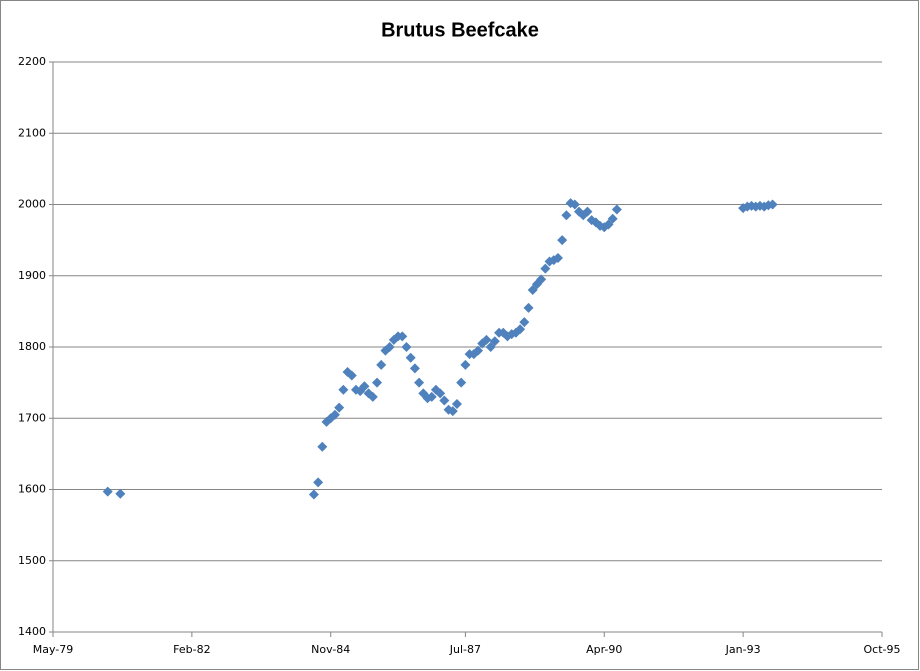 This screenshot has width=920, height=671. Describe the element at coordinates (465, 649) in the screenshot. I see `x-tick-label: Jul-87` at that location.